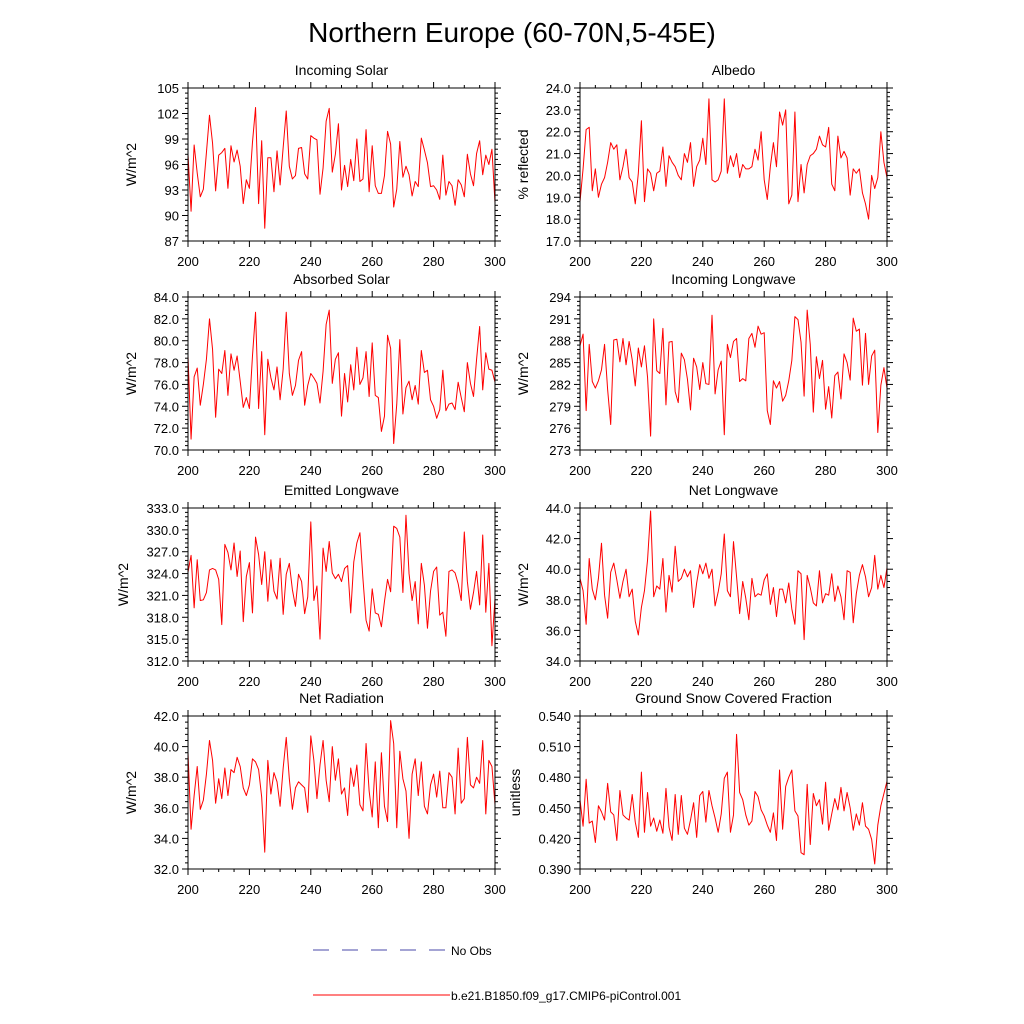  What do you see at coordinates (512, 32) in the screenshot?
I see `figure-title: Northern Europe (60-70N,5-45E)` at bounding box center [512, 32].